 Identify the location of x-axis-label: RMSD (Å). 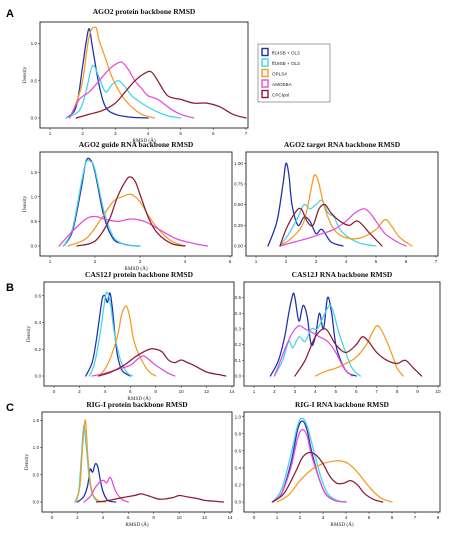
(143, 140).